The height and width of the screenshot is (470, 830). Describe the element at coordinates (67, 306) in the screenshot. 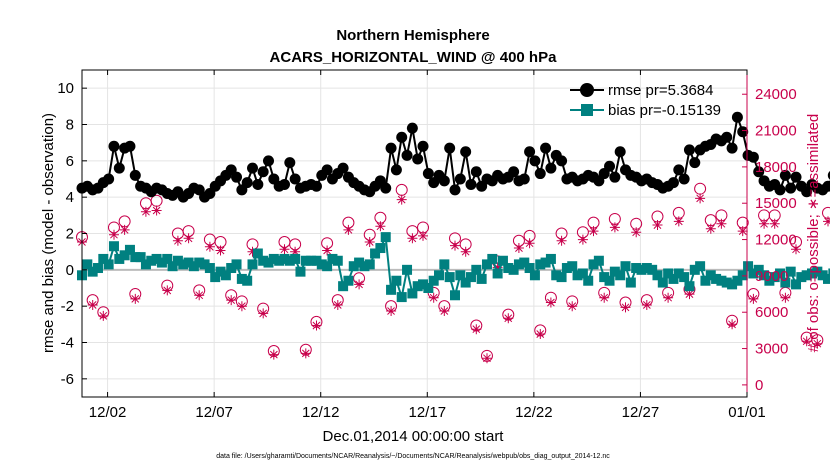

I see `y-left-tick-label: -2` at that location.